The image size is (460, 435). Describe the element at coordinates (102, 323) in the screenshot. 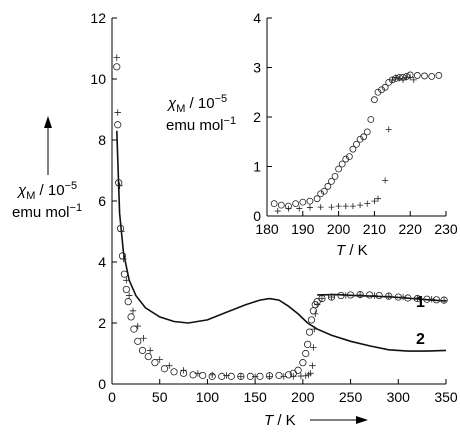

I see `y-tick-label: 2` at that location.